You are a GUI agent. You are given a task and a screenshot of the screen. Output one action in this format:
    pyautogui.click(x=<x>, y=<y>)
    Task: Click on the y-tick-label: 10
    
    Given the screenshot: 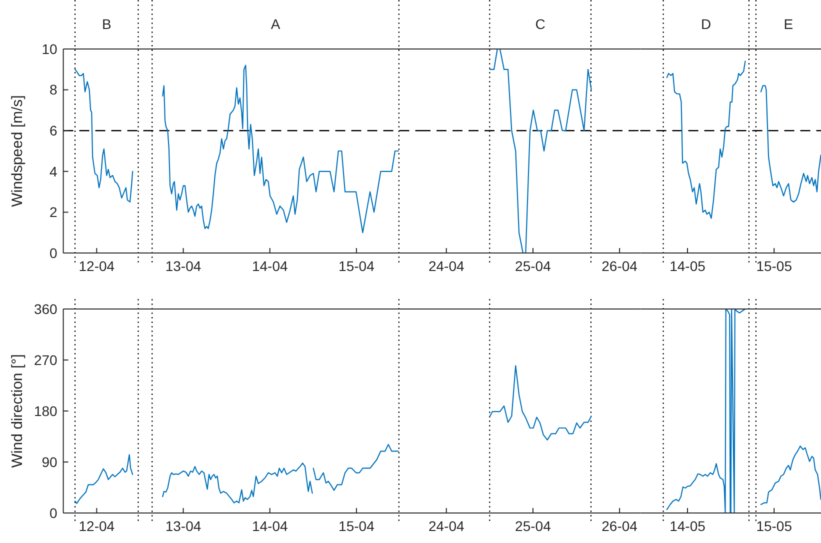 What is the action you would take?
    pyautogui.click(x=50, y=48)
    